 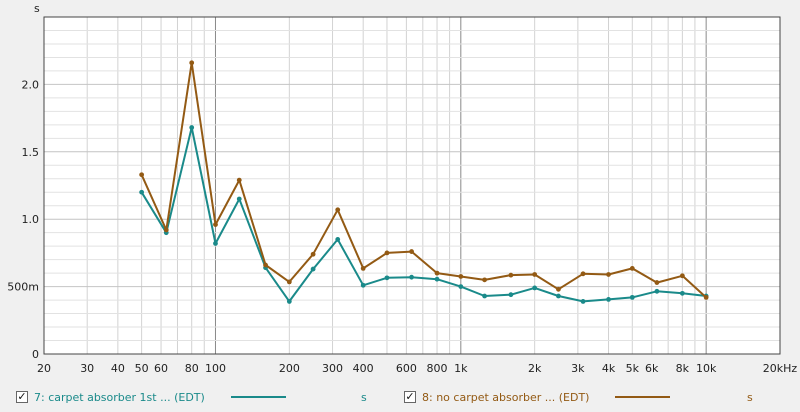 I want to click on series-2-label: 8: no carpet absorber ... (EDT), so click(x=506, y=397).